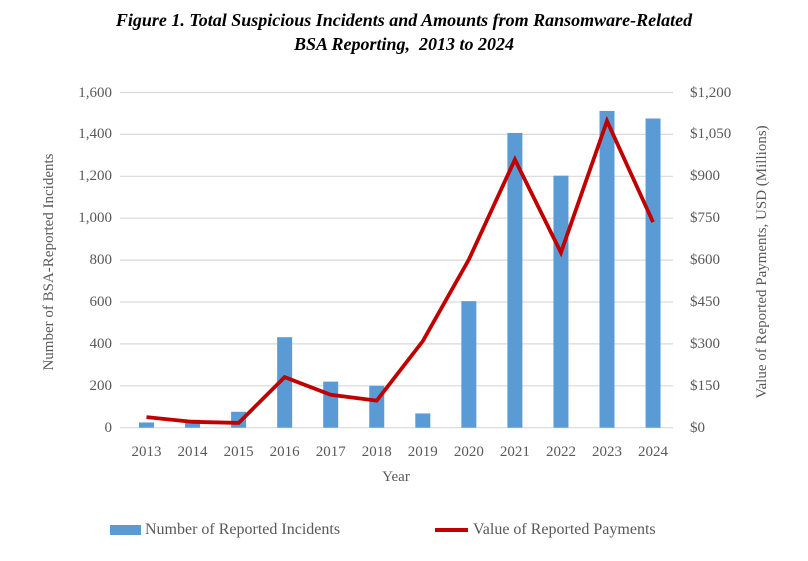 The width and height of the screenshot is (808, 561). I want to click on left-axis-tick: 800, so click(101, 260).